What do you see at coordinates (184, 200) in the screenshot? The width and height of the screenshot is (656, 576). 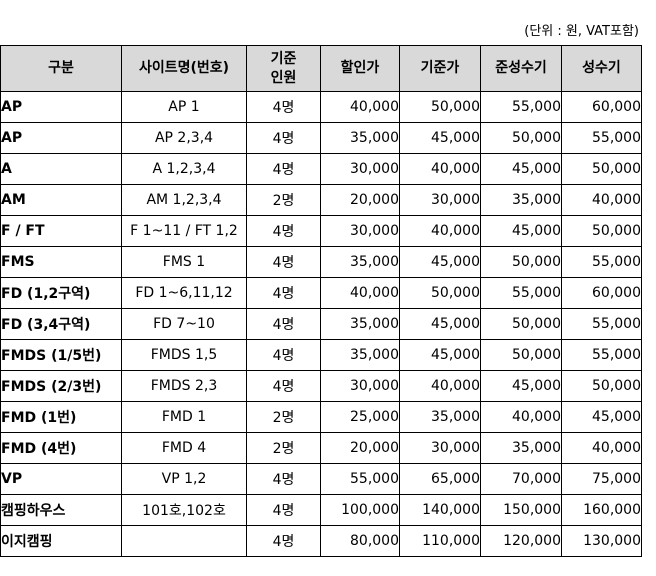 I see `cell-site: AM 1,2,3,4` at bounding box center [184, 200].